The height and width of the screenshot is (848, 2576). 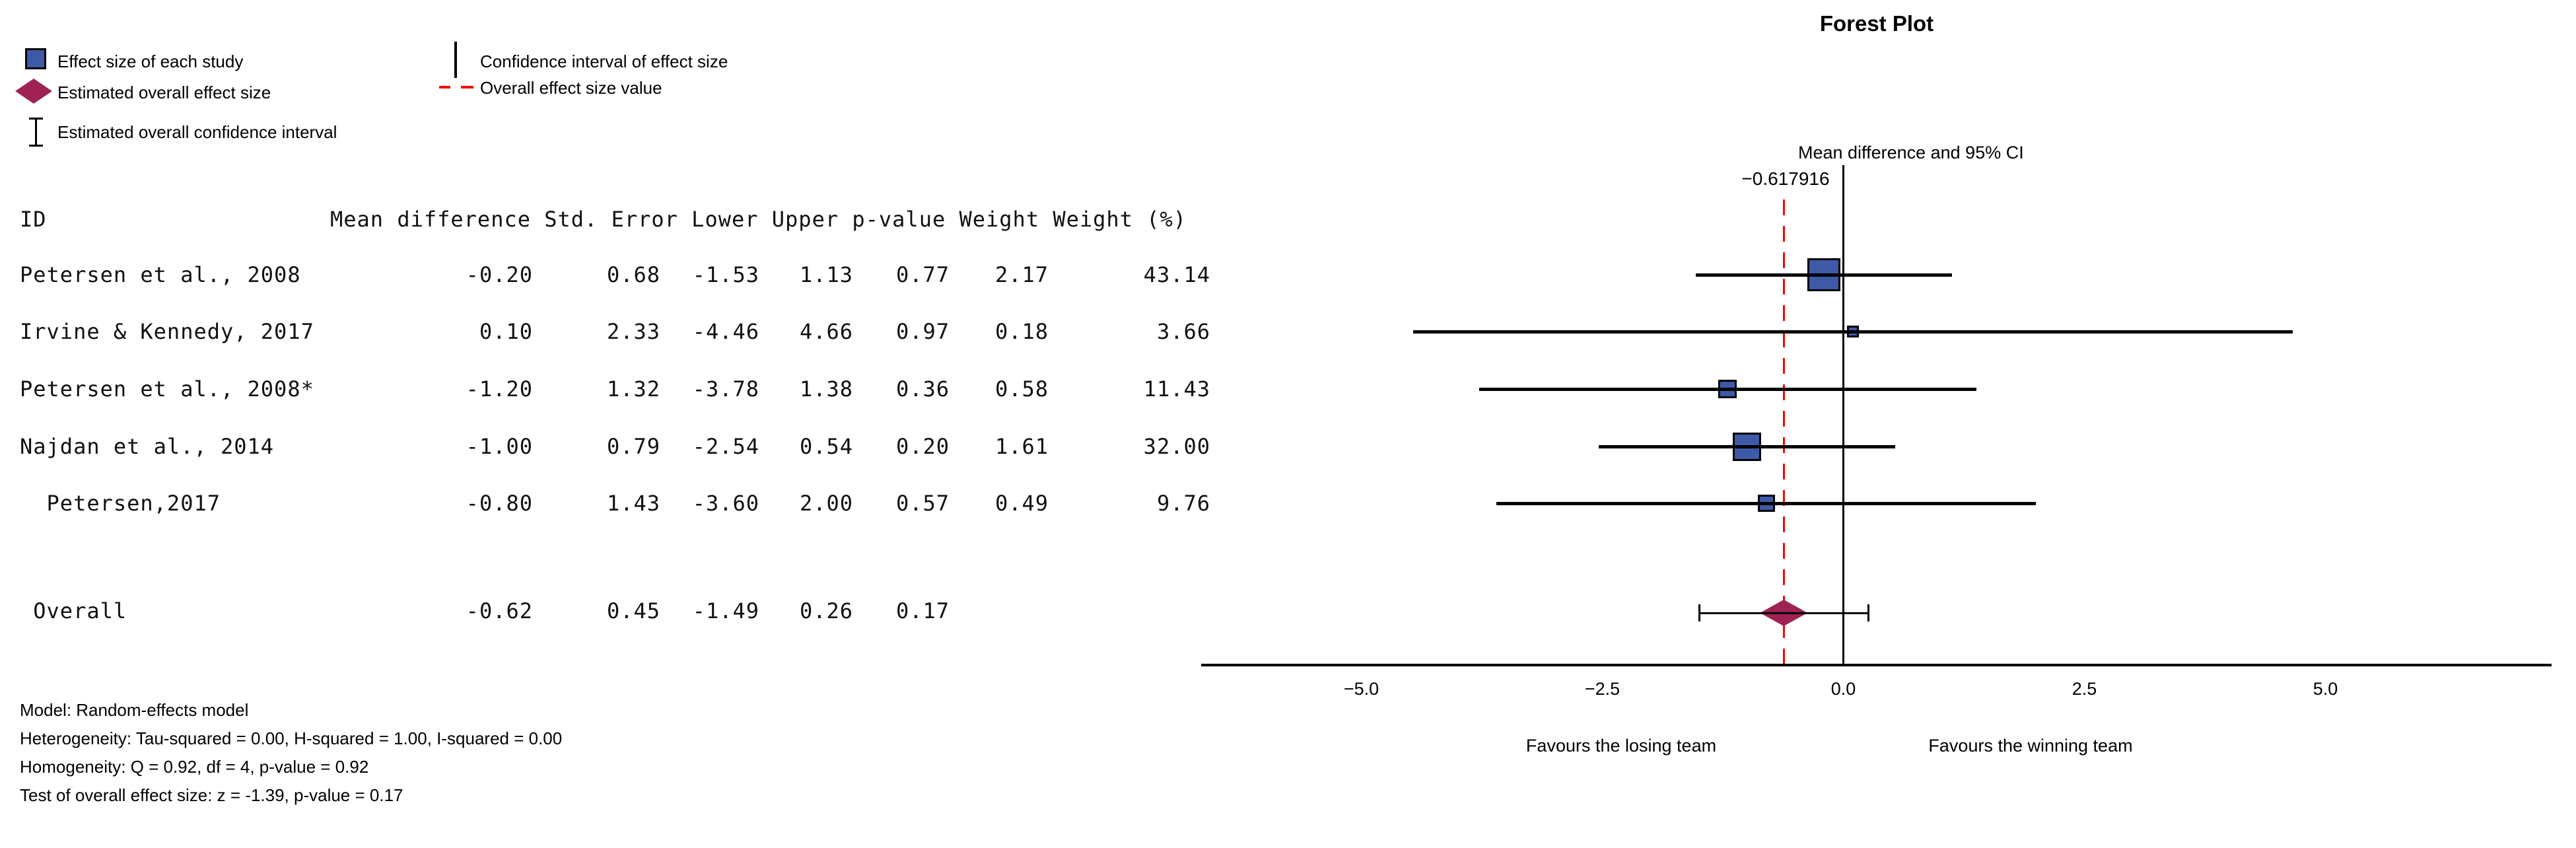 What do you see at coordinates (633, 503) in the screenshot?
I see `table-row-4-se: 1.43` at bounding box center [633, 503].